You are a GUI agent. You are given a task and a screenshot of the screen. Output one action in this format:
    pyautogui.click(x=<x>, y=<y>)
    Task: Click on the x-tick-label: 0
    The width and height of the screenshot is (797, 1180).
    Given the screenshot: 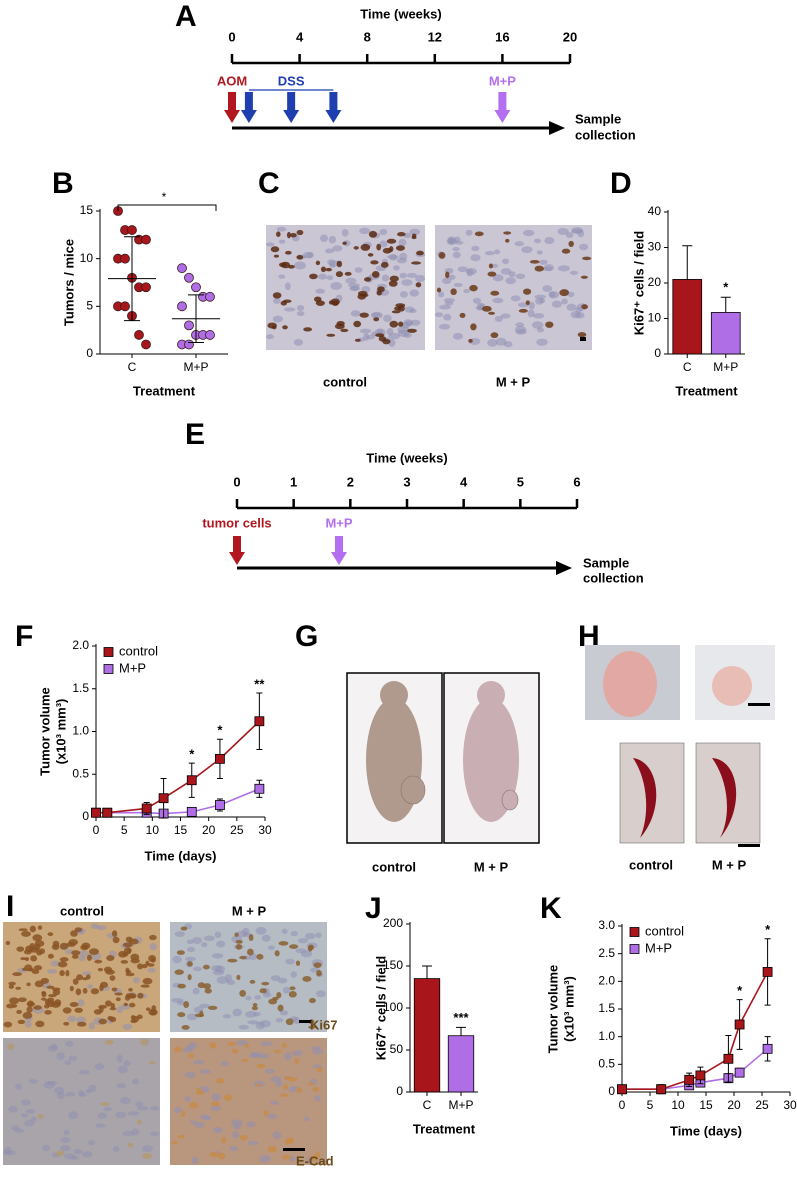 What is the action you would take?
    pyautogui.click(x=96, y=830)
    